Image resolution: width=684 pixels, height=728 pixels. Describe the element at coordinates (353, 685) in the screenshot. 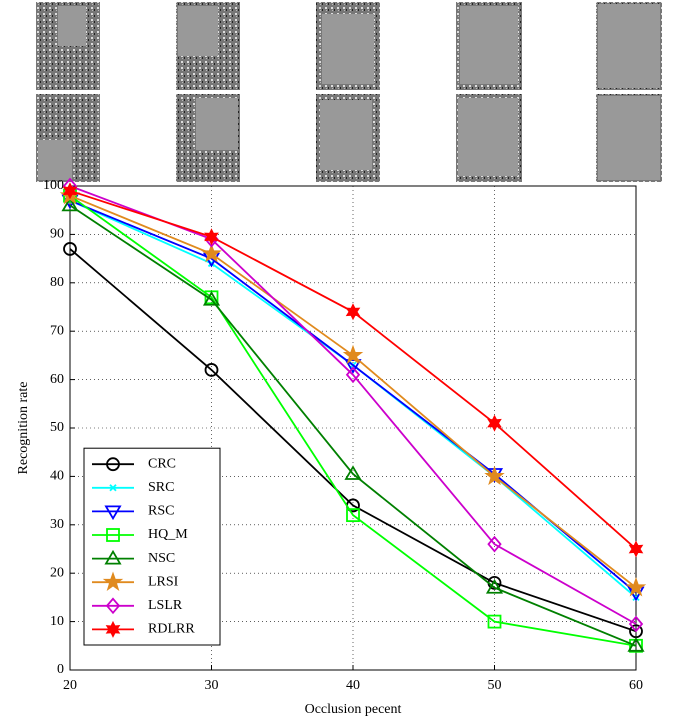

I see `x-tick-label: 40` at that location.